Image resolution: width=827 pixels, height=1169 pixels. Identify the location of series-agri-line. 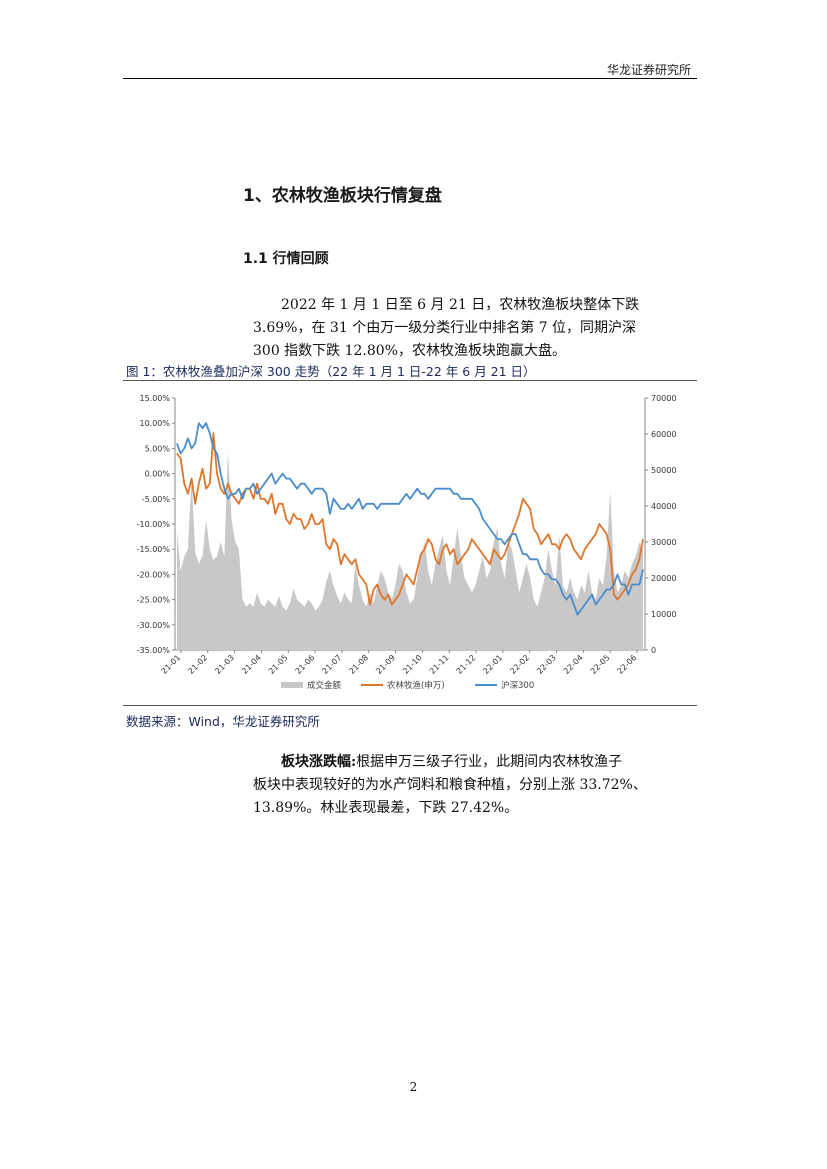
(410, 519).